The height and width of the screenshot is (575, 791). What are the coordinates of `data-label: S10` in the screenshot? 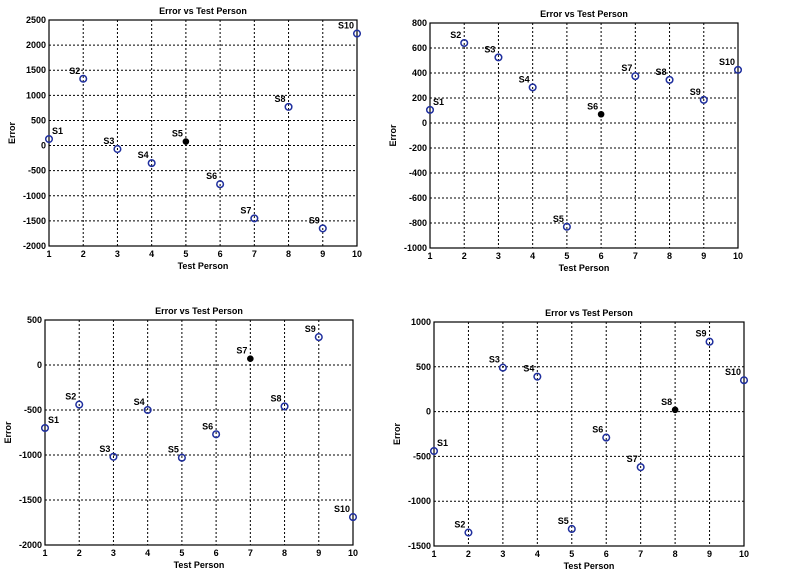 It's located at (346, 26).